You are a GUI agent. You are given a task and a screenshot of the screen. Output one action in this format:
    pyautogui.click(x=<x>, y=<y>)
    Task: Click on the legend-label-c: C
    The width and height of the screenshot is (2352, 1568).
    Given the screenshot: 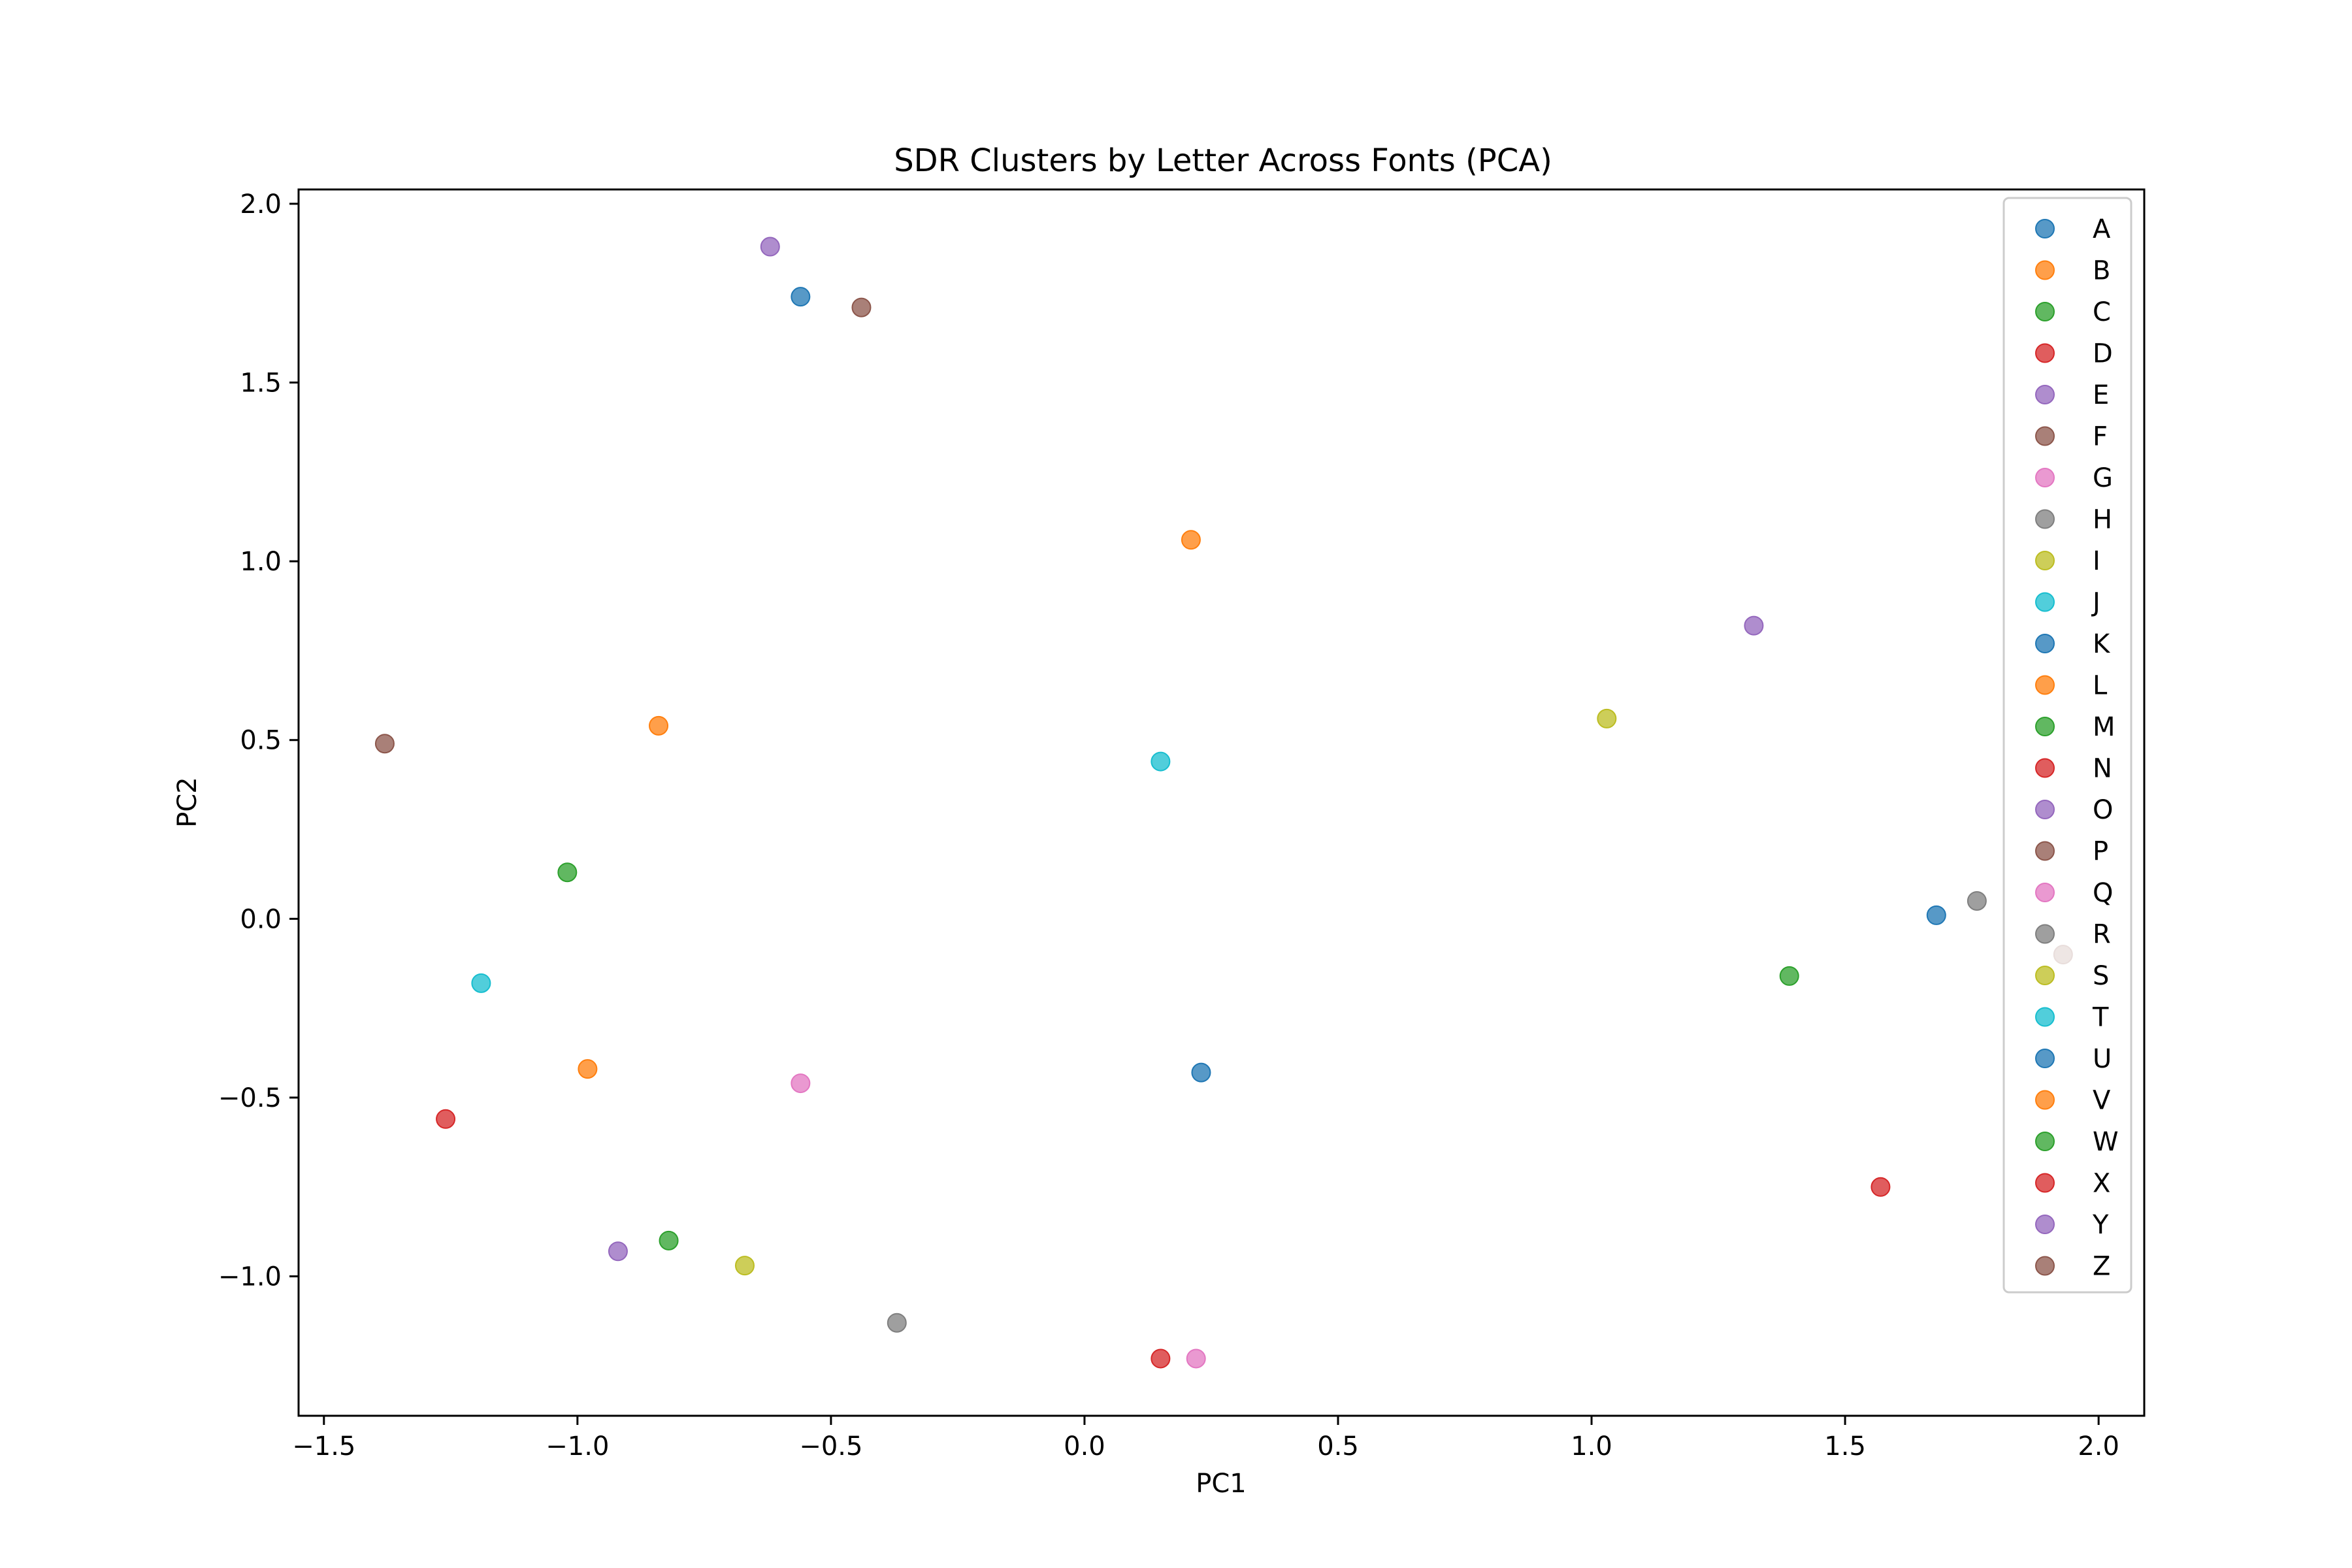 What is the action you would take?
    pyautogui.click(x=2102, y=312)
    